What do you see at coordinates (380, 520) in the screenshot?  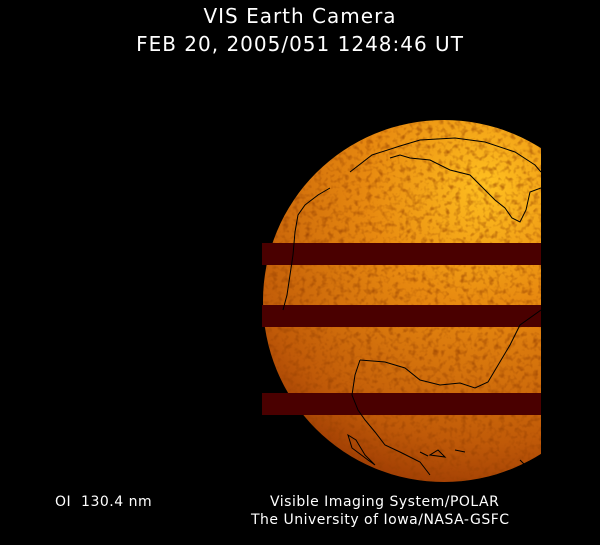 I see `institution-credit: The University of Iowa/NASA-GSFC` at bounding box center [380, 520].